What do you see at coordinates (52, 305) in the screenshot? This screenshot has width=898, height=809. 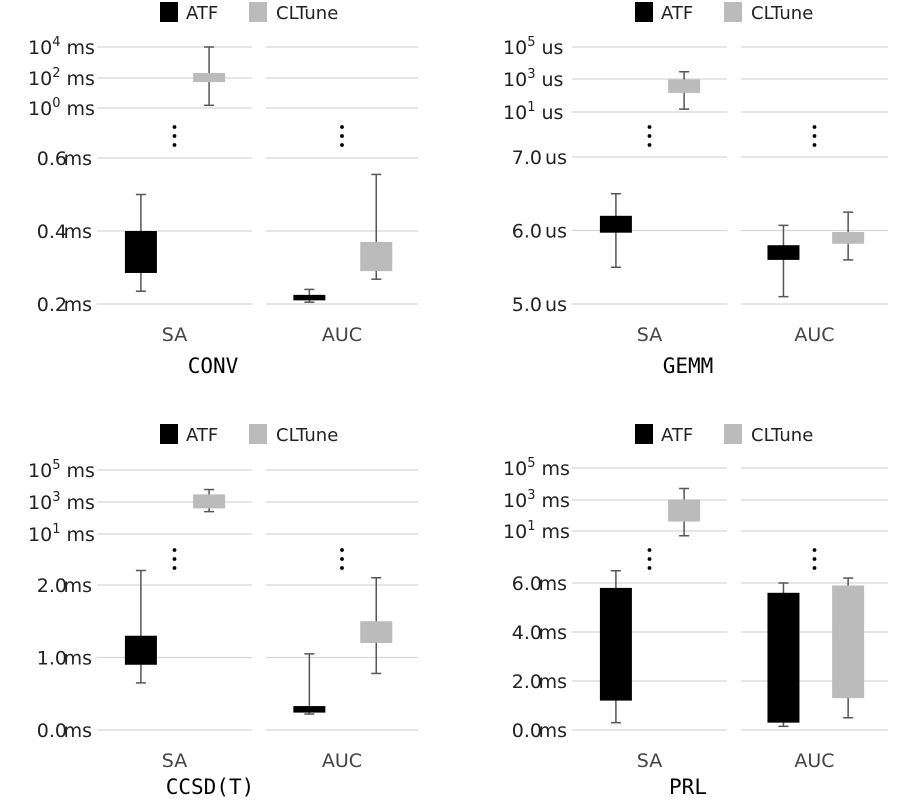 I see `y-tick-label: 0.2` at bounding box center [52, 305].